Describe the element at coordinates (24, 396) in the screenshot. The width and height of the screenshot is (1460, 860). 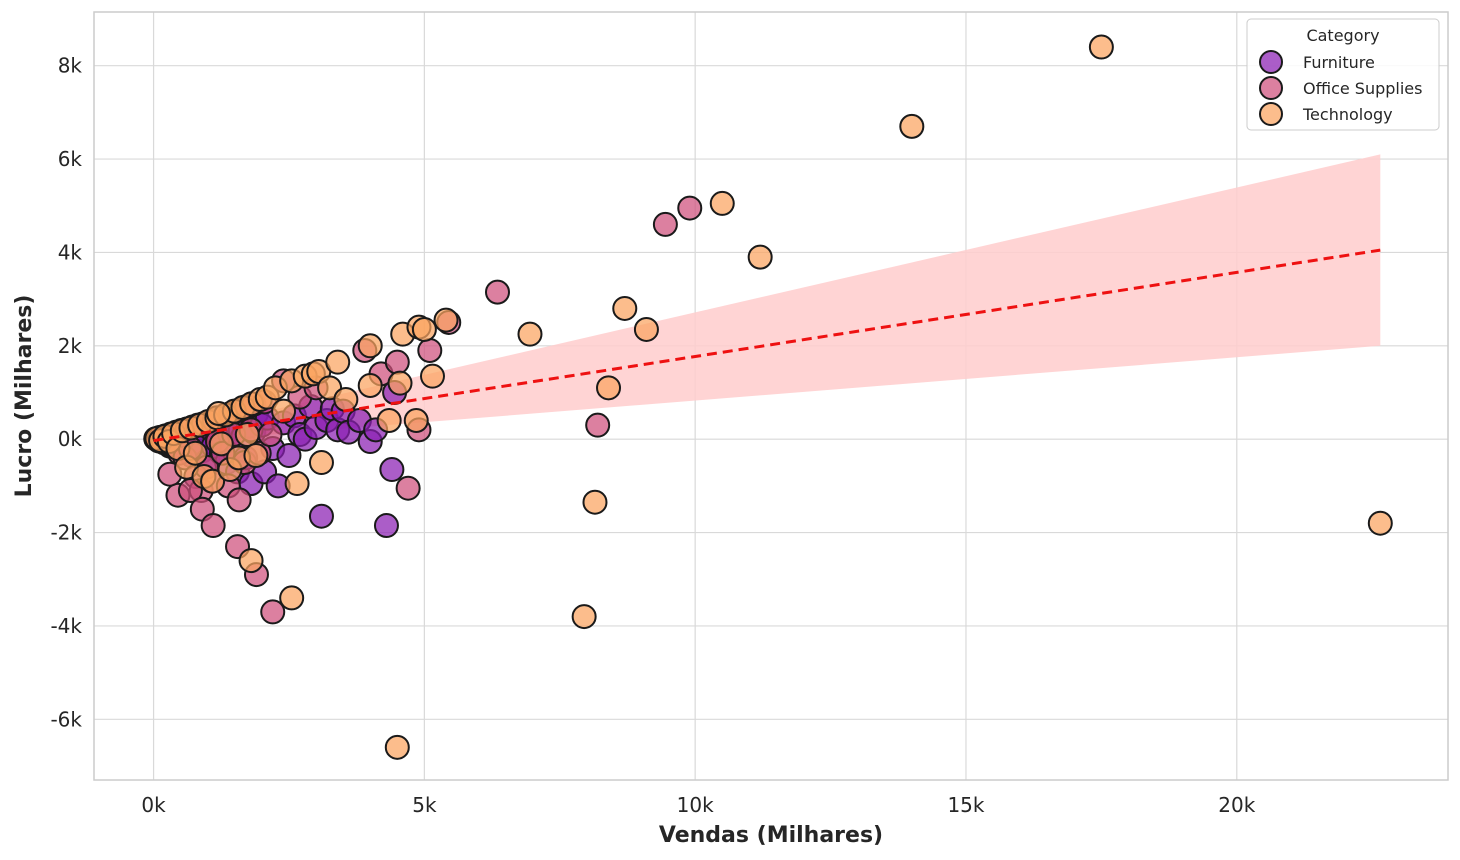
I see `y-axis-title: Lucro (Milhares)` at that location.